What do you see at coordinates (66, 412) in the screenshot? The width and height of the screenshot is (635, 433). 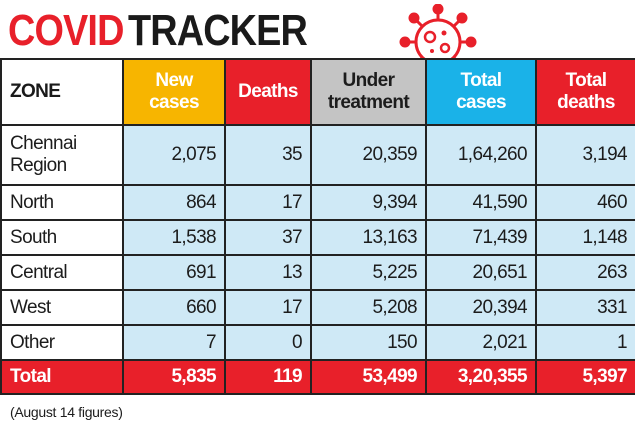 I see `footnote: (August 14 figures)` at bounding box center [66, 412].